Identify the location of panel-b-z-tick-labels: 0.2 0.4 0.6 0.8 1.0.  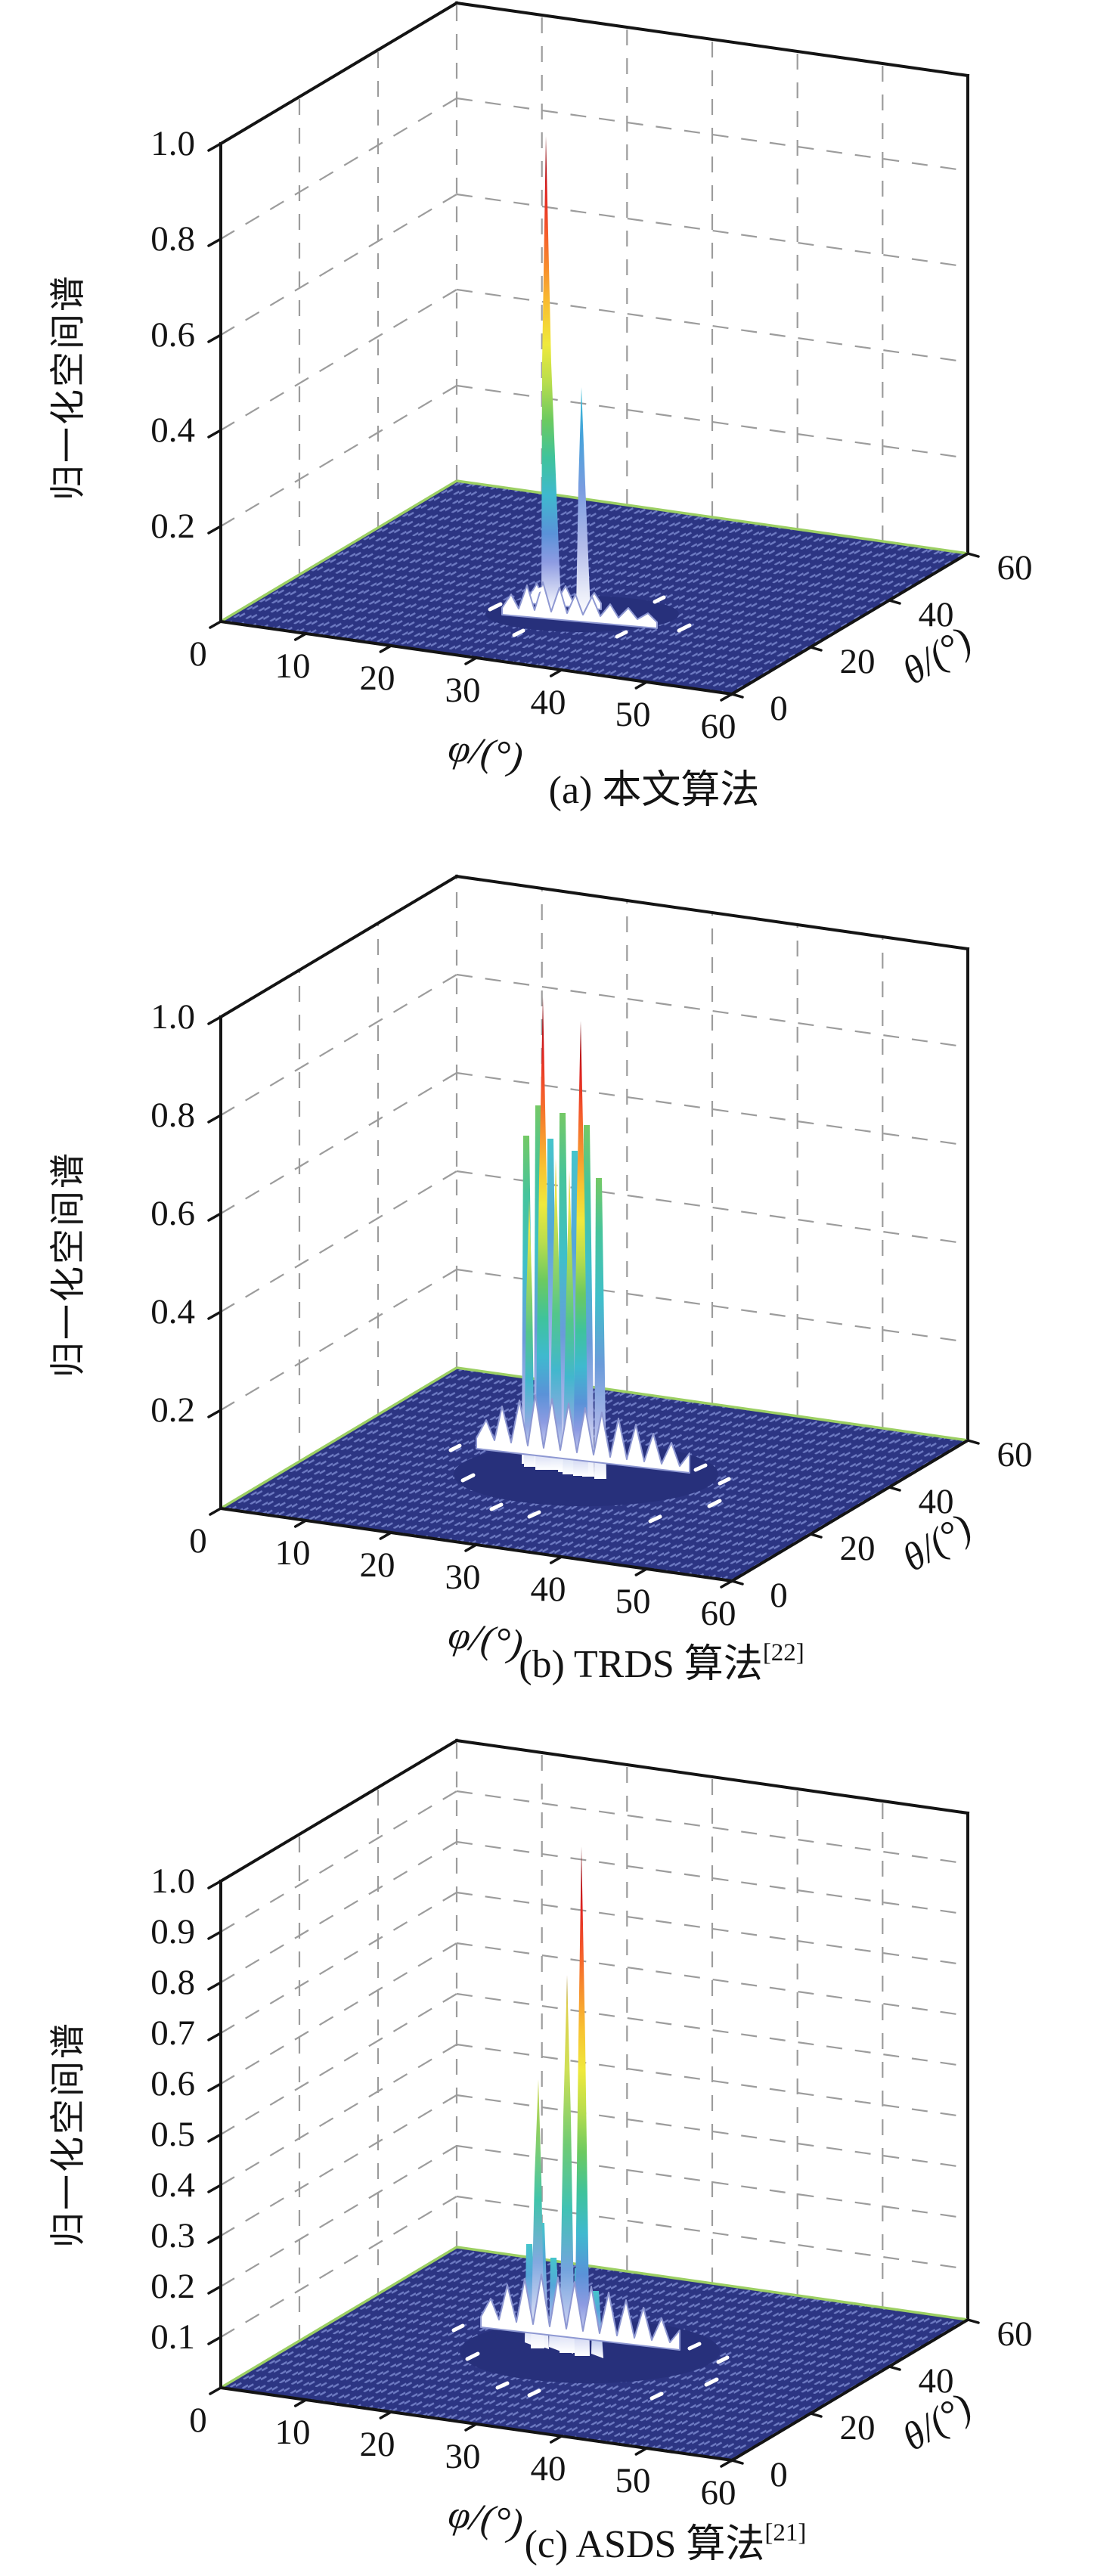
(172, 1213).